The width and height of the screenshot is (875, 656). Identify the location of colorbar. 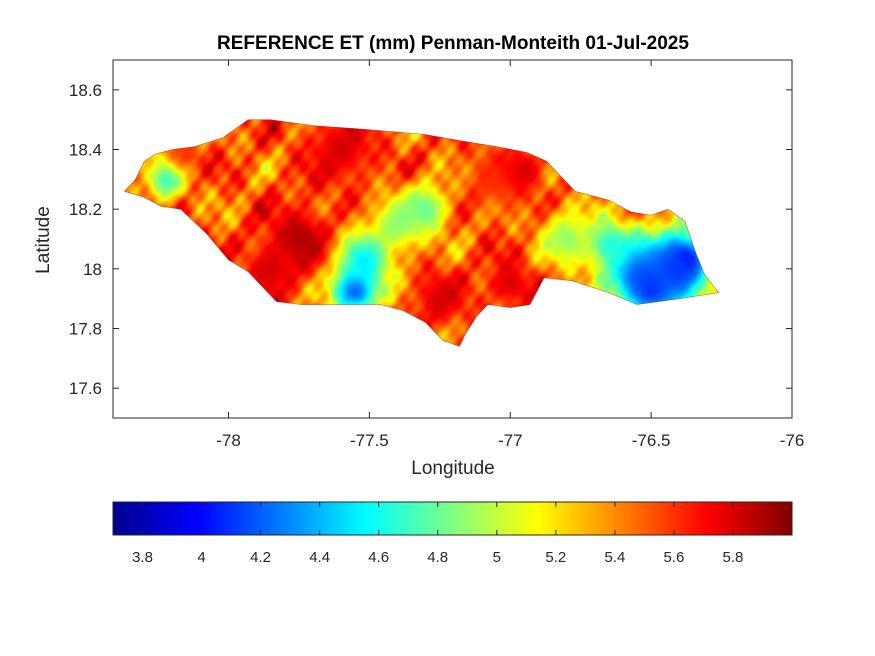
(452, 518).